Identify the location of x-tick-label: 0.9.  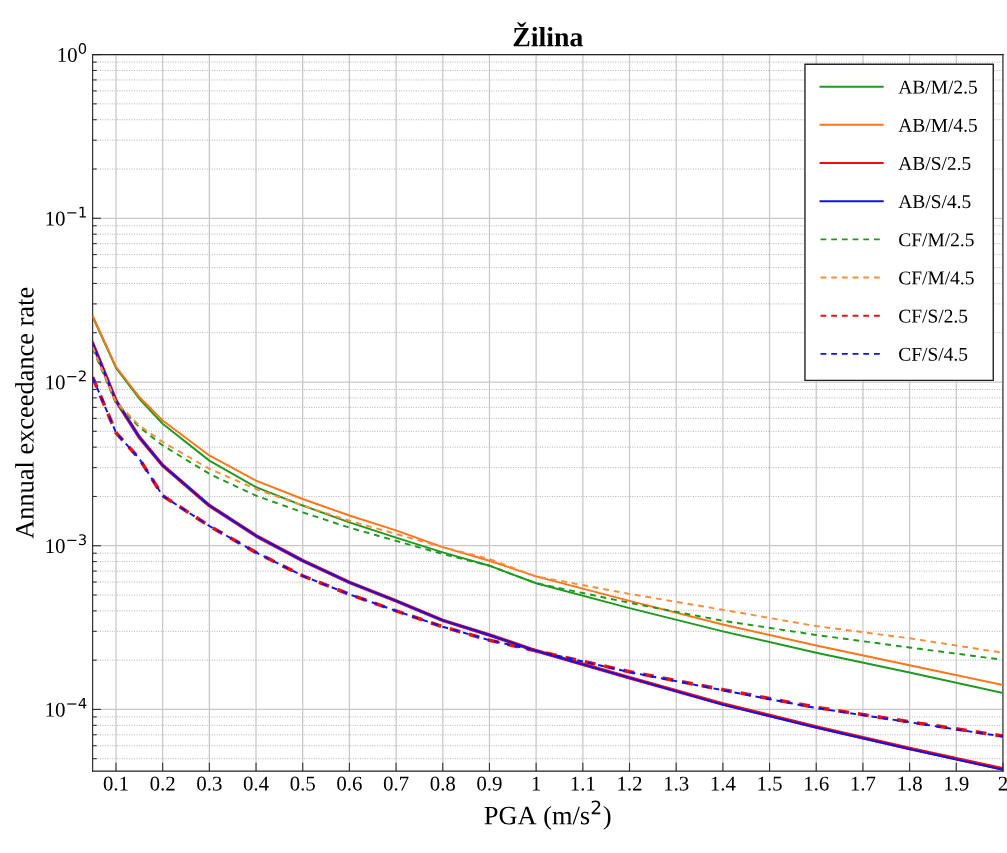
(489, 783).